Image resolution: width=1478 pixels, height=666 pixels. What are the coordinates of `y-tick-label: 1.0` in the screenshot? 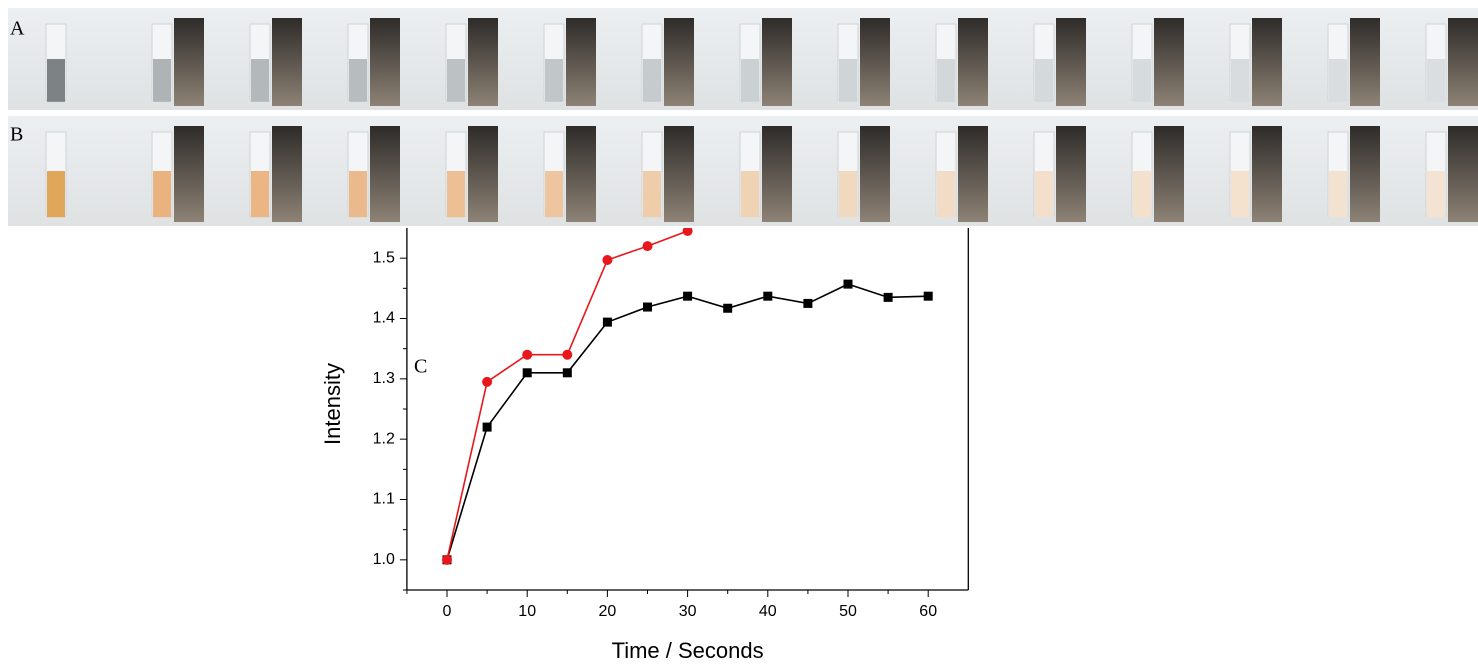 It's located at (384, 559).